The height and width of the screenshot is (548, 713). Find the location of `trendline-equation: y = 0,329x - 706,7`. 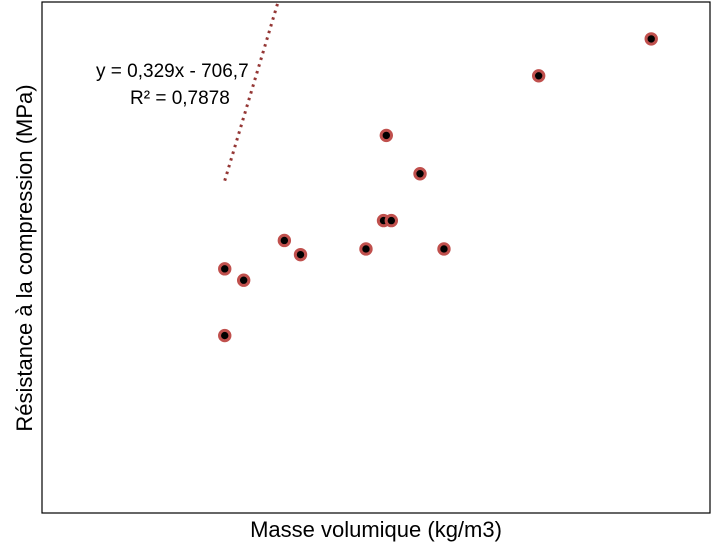

trendline-equation: y = 0,329x - 706,7 is located at coordinates (172, 71).